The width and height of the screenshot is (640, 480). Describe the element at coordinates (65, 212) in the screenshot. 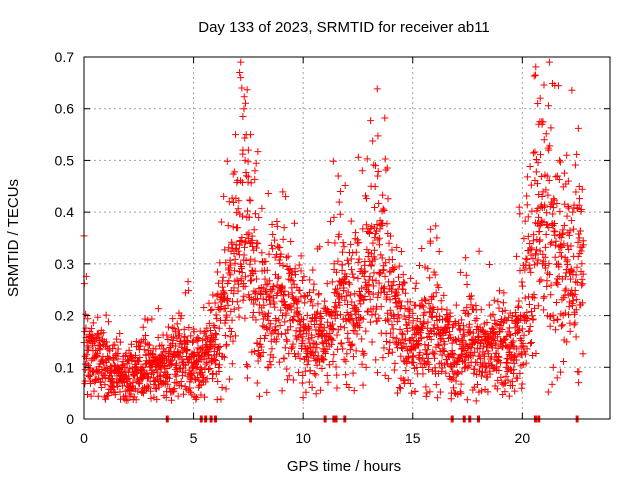

I see `y-tick-label: 0.4` at that location.